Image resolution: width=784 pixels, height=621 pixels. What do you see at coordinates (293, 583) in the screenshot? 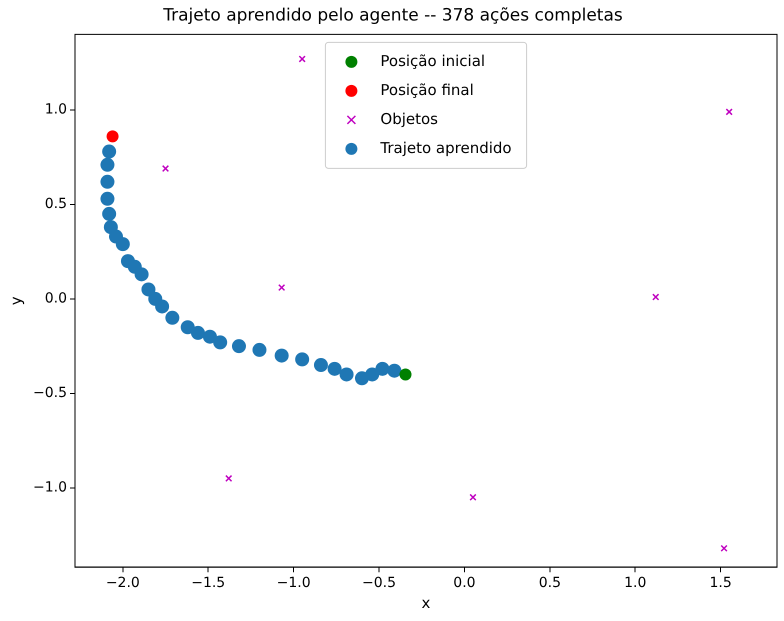
I see `x-tick-label: −1.0` at bounding box center [293, 583].